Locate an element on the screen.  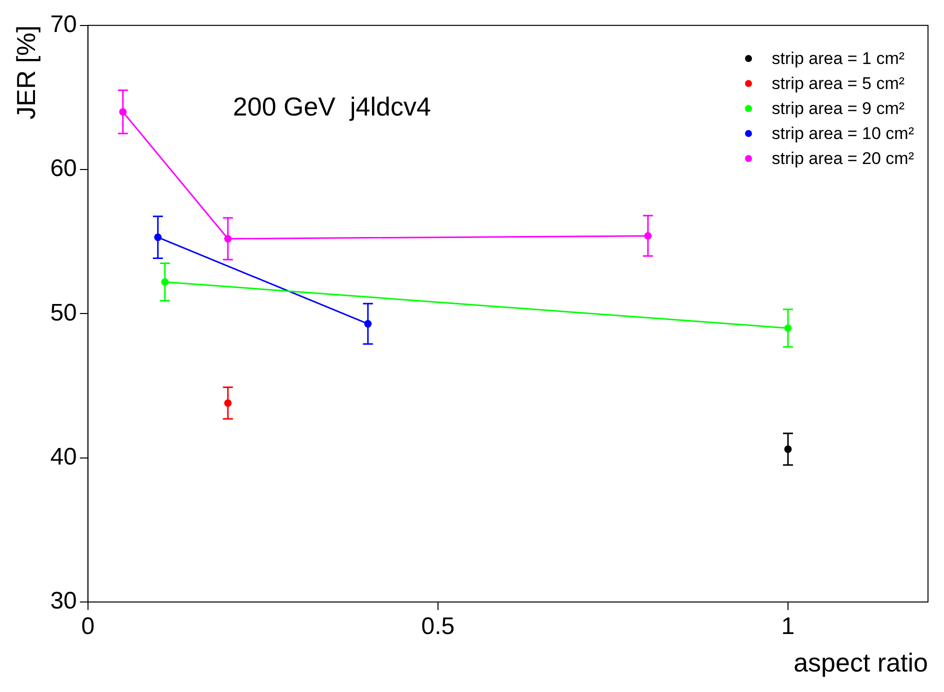
legend-label: strip area = 20 cm² is located at coordinates (843, 159).